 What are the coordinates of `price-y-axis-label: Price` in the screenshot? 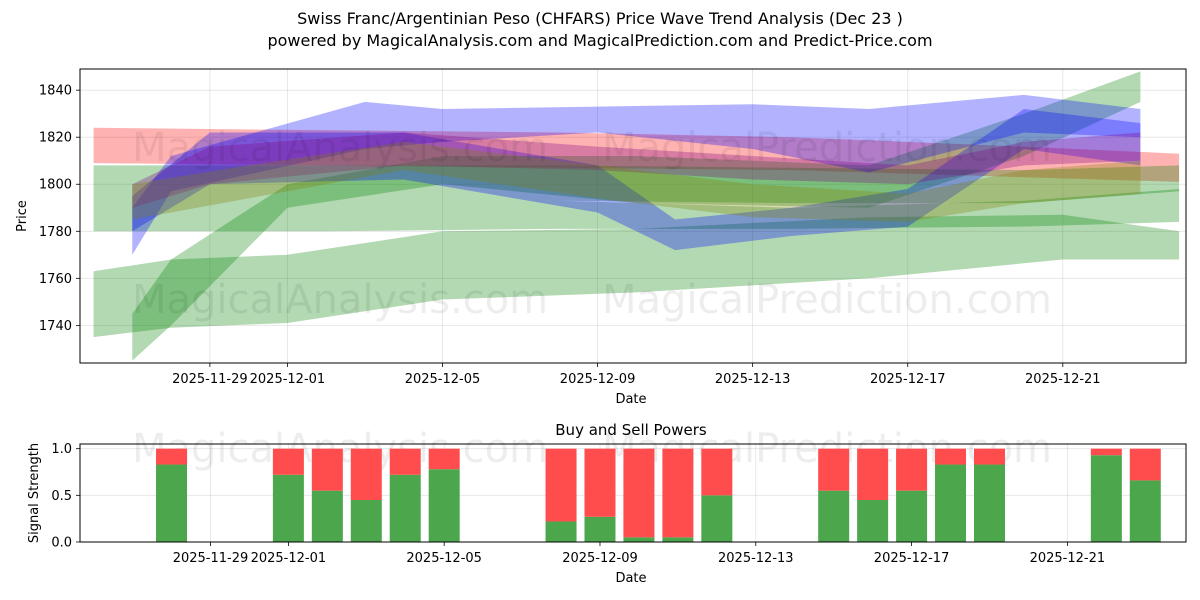 It's located at (22, 216).